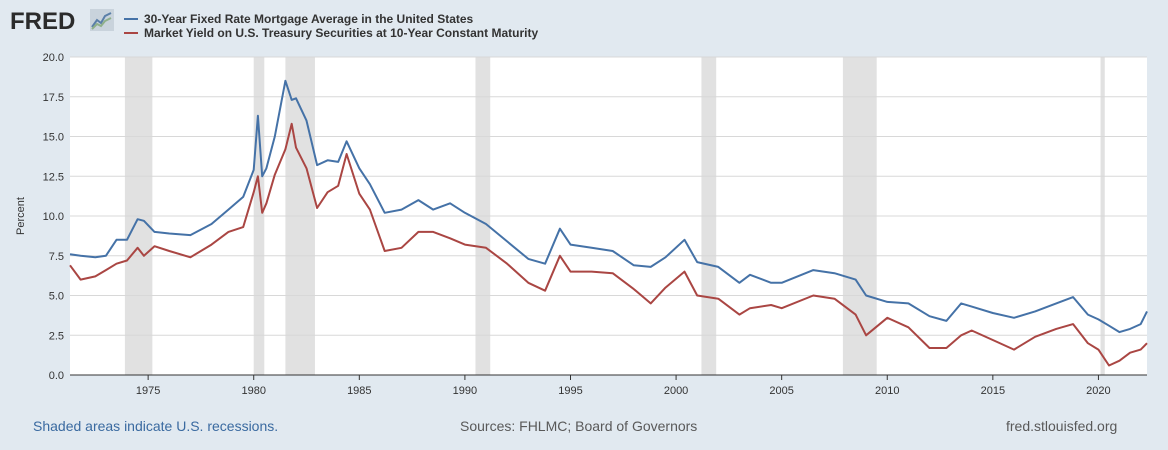 The image size is (1168, 450). What do you see at coordinates (131, 19) in the screenshot?
I see `legend-swatch-mortgage` at bounding box center [131, 19].